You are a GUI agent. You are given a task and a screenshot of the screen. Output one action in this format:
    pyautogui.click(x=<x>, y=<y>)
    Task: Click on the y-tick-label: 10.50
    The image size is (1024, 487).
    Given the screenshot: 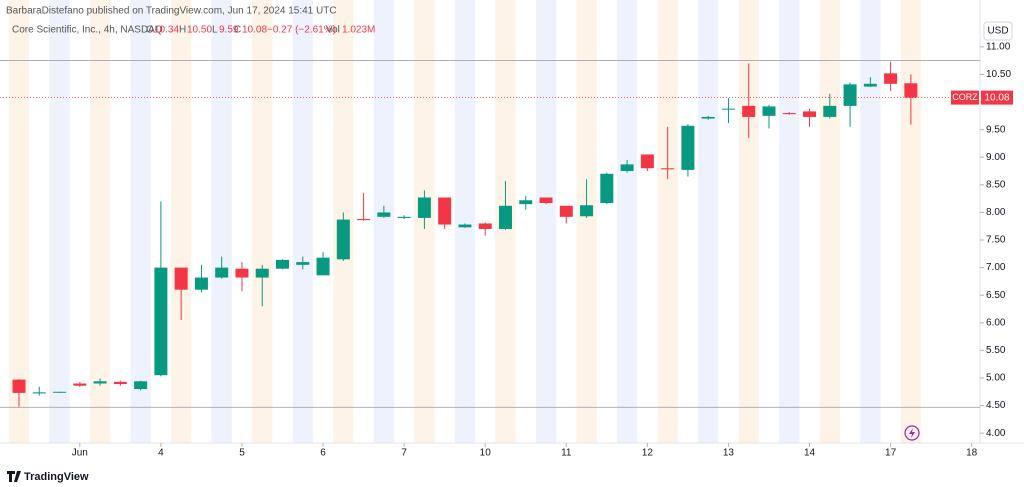 What is the action you would take?
    pyautogui.click(x=998, y=74)
    